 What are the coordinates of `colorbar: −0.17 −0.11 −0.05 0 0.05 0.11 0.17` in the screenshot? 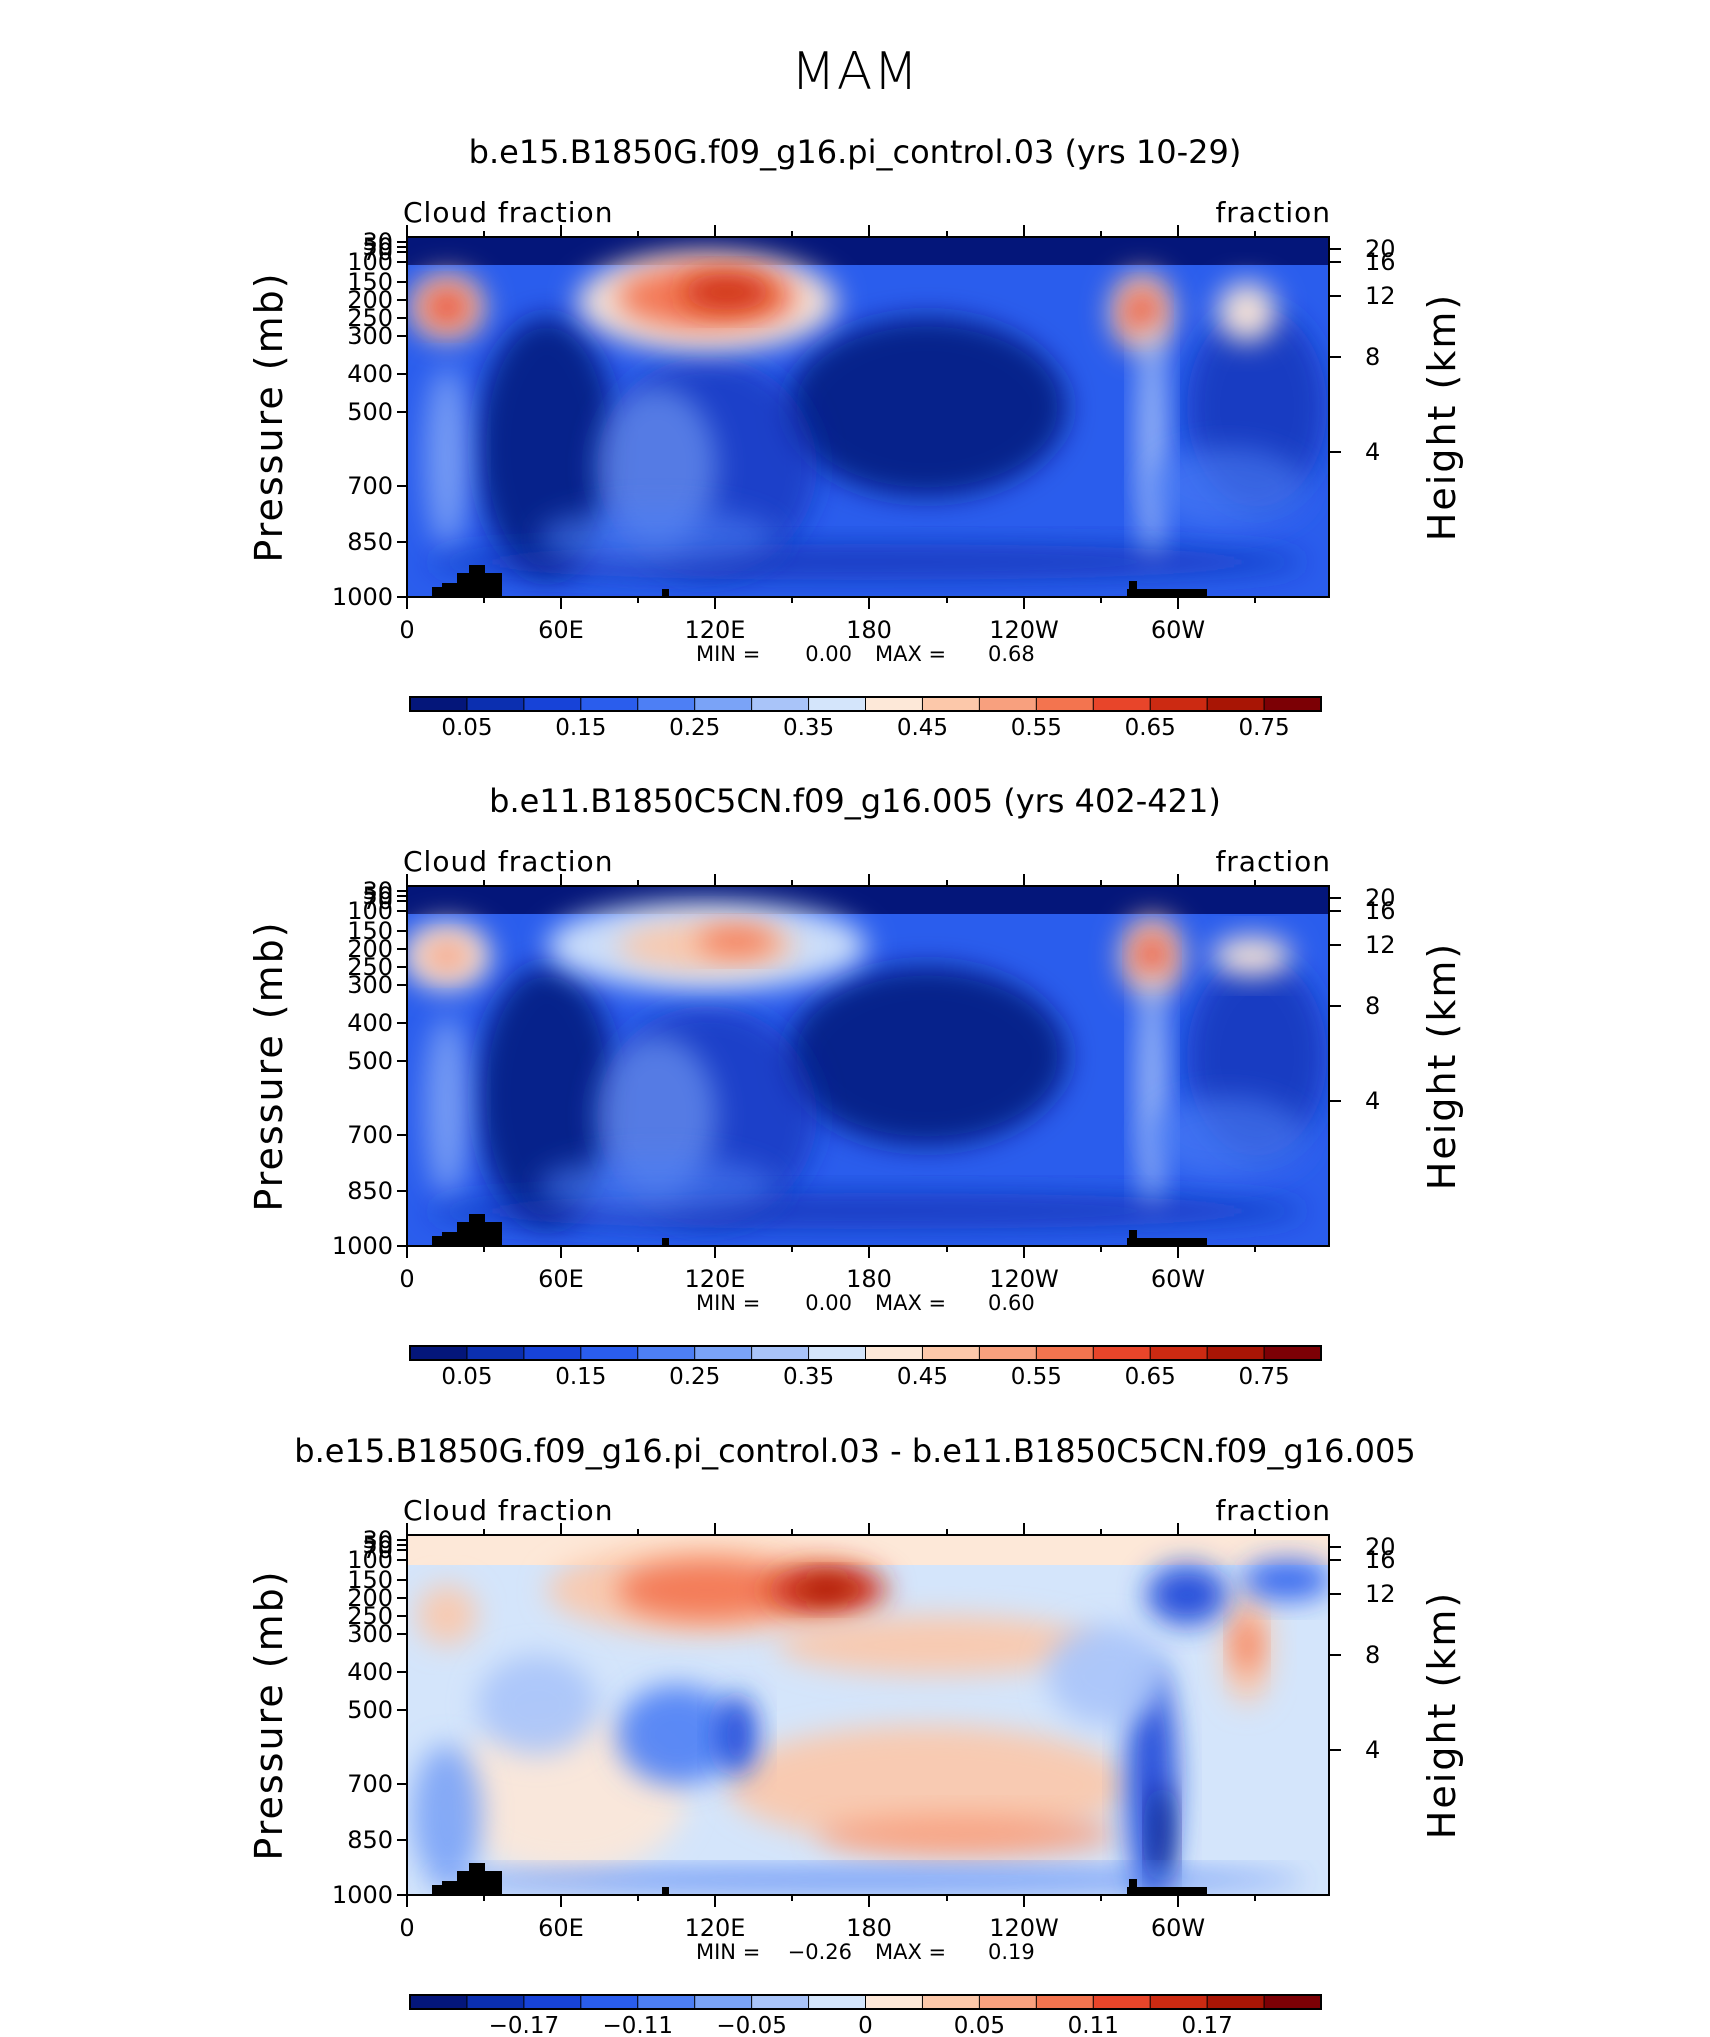 It's located at (865, 2015).